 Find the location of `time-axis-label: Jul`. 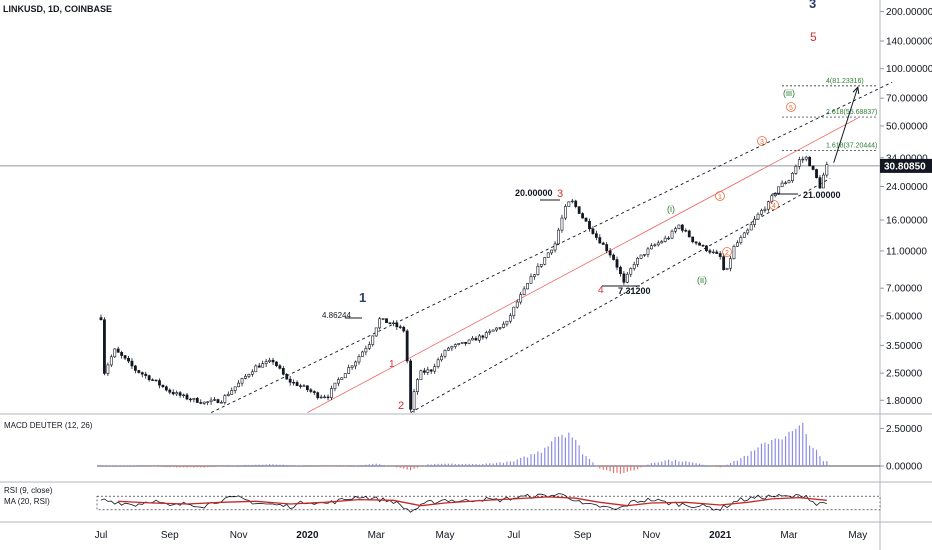

time-axis-label: Jul is located at coordinates (101, 535).